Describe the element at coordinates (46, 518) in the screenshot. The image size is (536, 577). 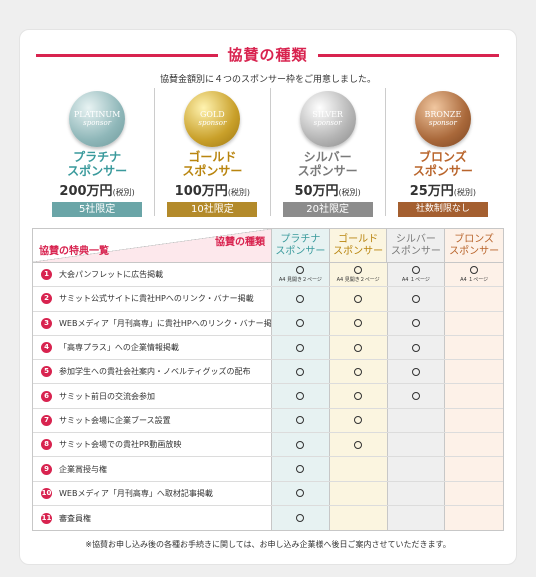
I see `benefit-number: 11` at that location.